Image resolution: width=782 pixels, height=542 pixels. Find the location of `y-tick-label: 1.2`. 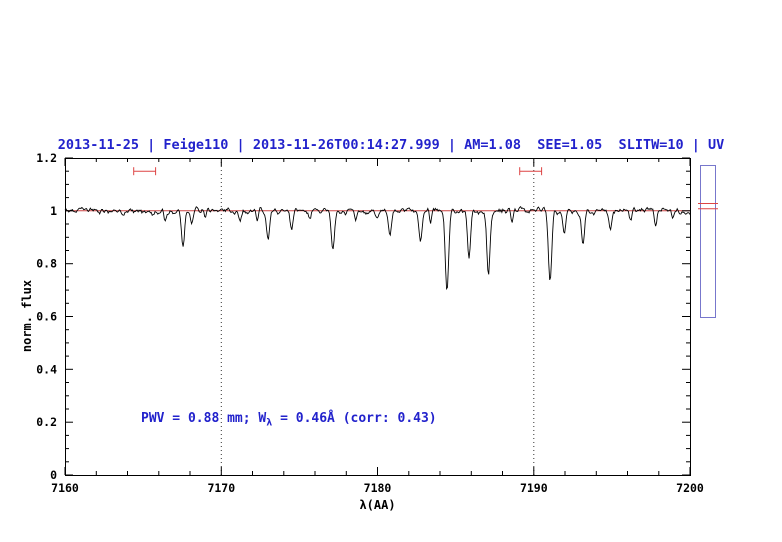

y-tick-label: 1.2 is located at coordinates (46, 158).